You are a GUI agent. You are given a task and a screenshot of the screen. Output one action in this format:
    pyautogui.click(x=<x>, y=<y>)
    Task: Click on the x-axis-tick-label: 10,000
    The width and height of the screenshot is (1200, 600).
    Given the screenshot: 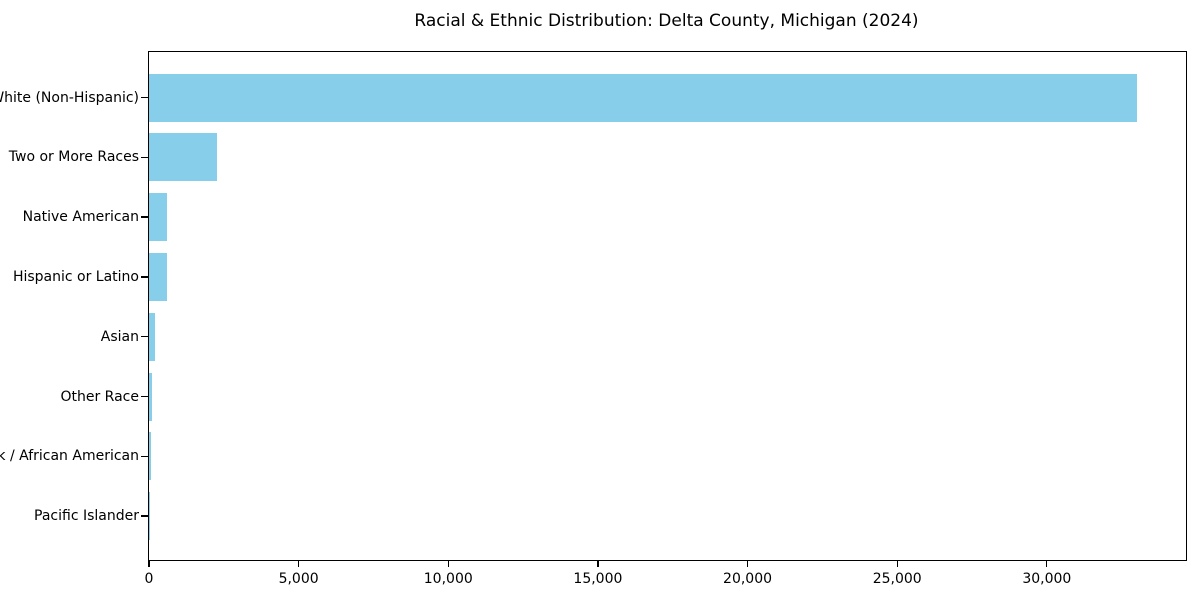 What is the action you would take?
    pyautogui.click(x=448, y=579)
    